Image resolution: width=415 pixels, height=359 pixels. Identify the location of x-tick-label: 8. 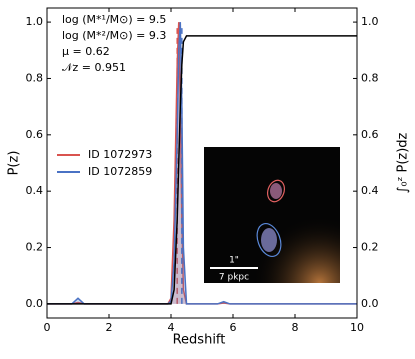
(295, 327).